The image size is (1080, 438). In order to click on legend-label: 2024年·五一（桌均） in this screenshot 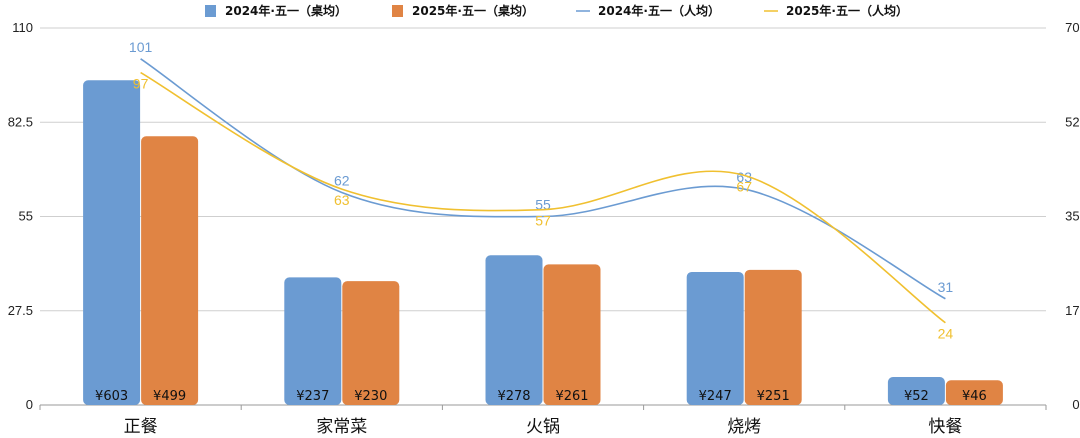, I will do `click(286, 10)`.